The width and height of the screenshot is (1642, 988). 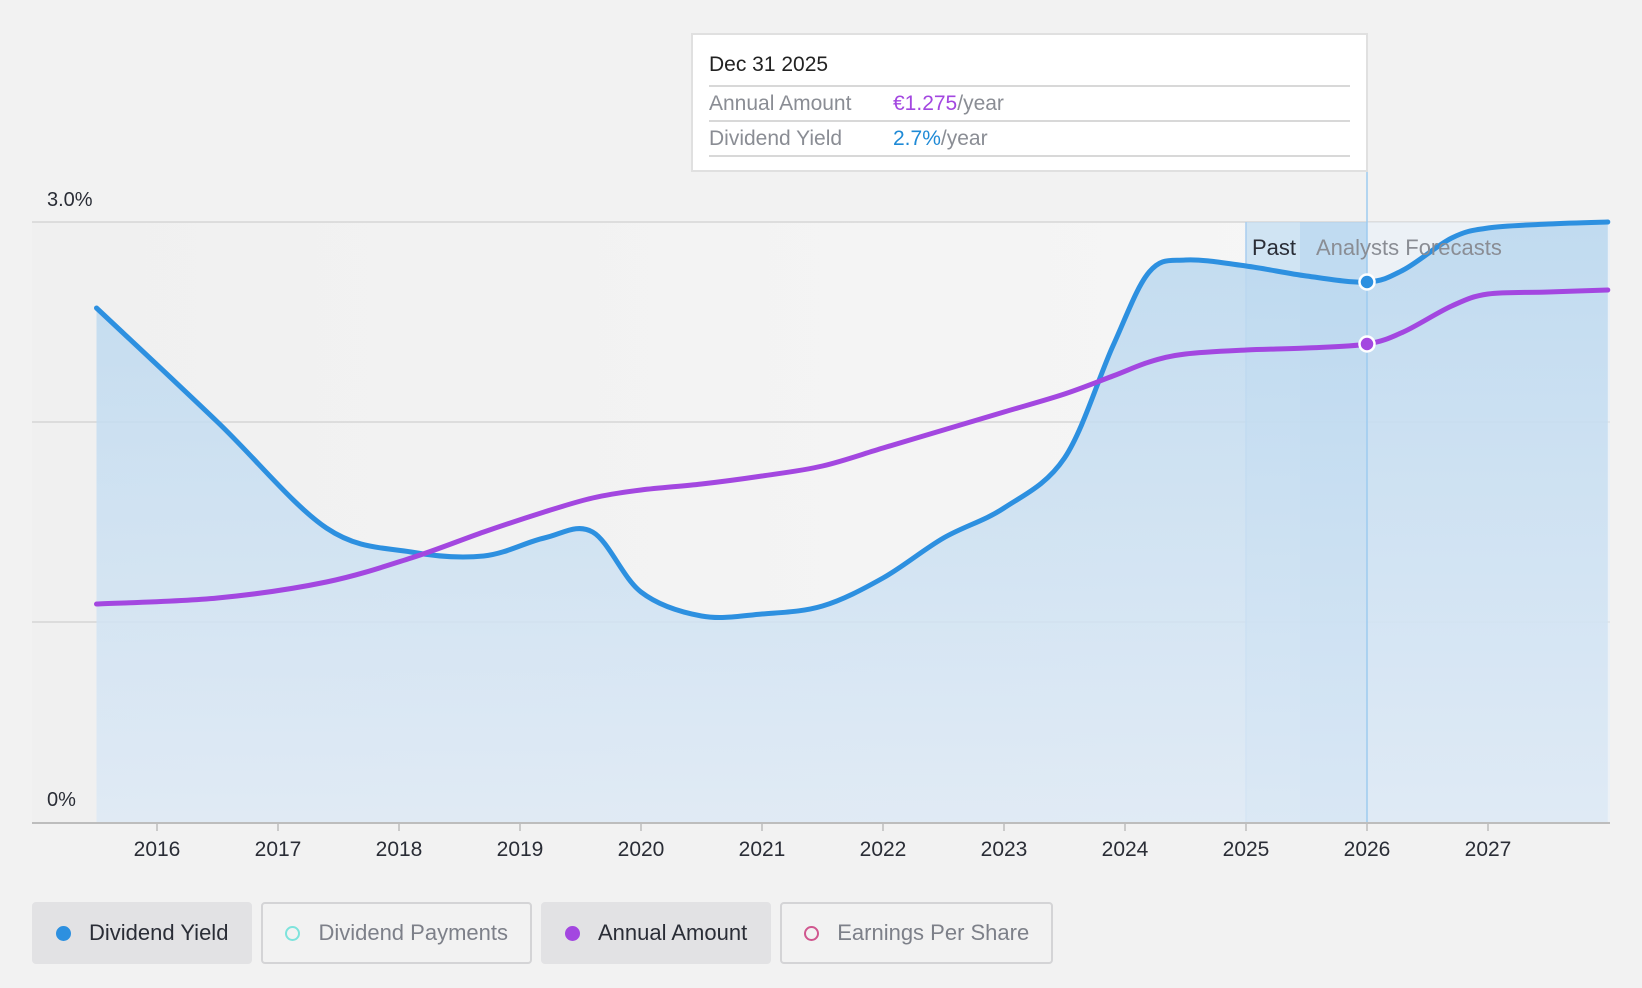 What do you see at coordinates (672, 932) in the screenshot?
I see `legend-label: Annual Amount` at bounding box center [672, 932].